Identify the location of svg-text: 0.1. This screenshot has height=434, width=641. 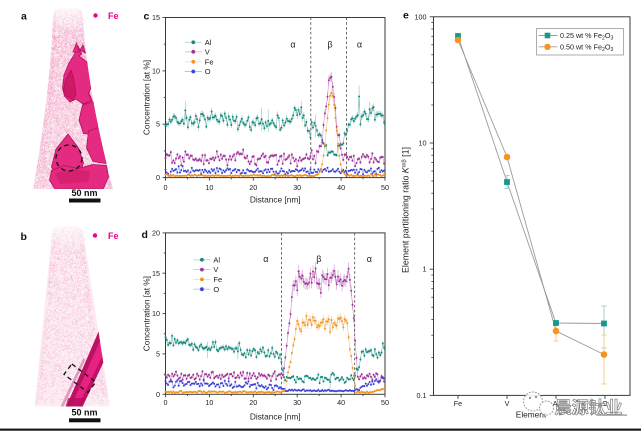
(422, 395).